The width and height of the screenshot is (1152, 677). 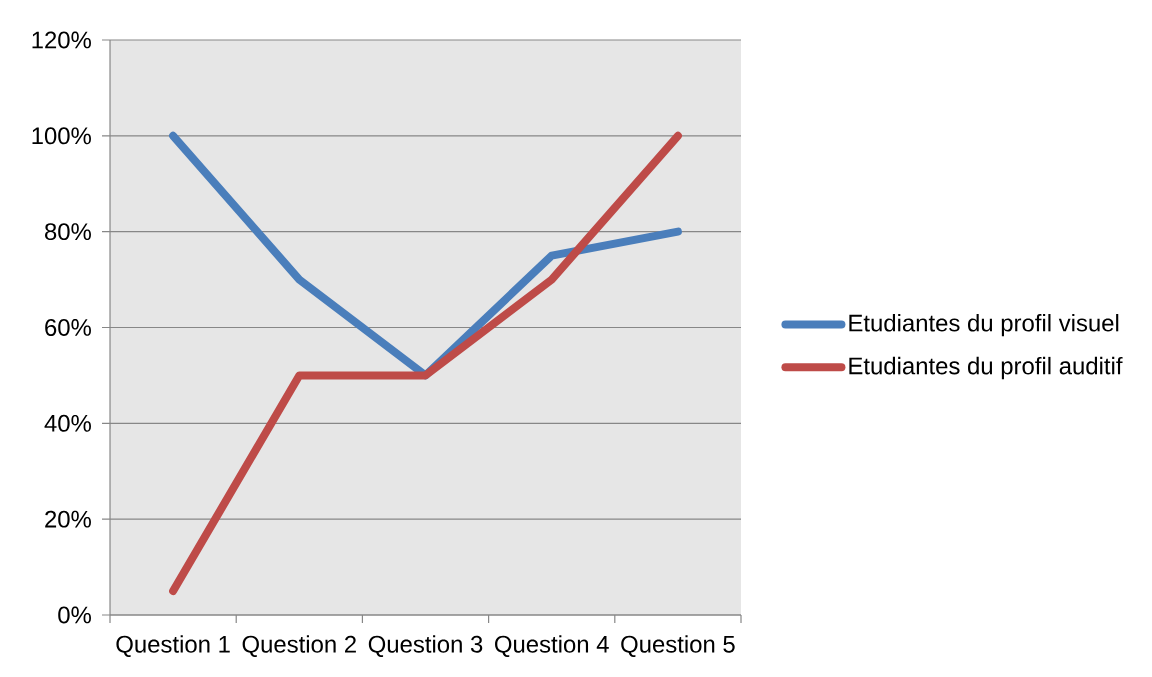 What do you see at coordinates (299, 646) in the screenshot?
I see `x-tick-label: Question 2` at bounding box center [299, 646].